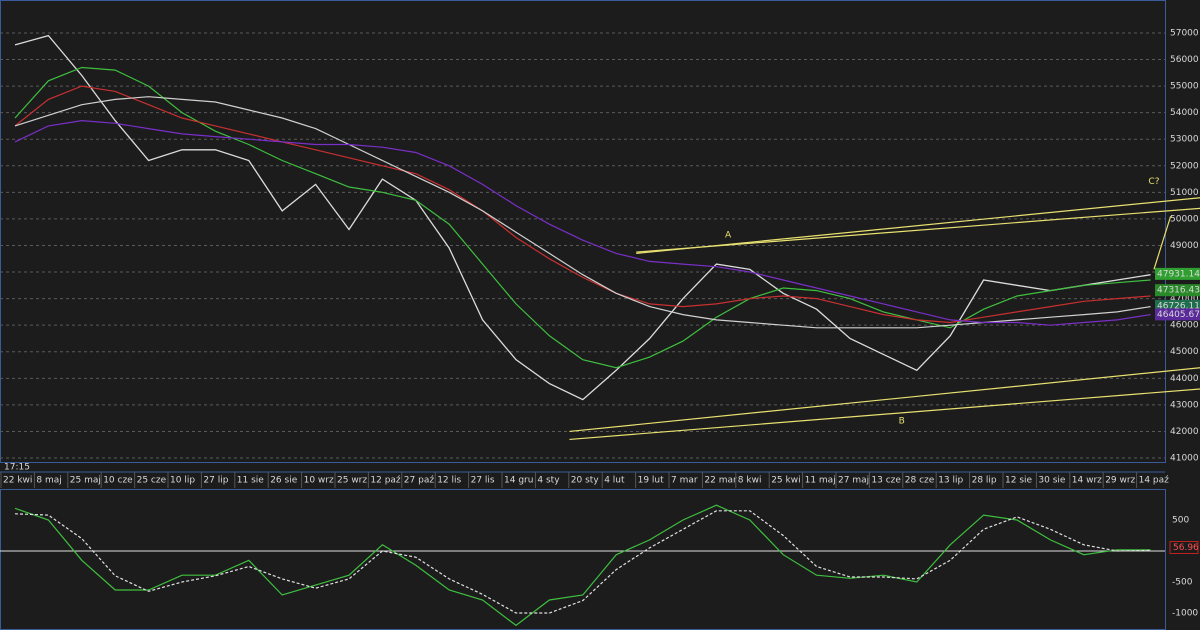  What do you see at coordinates (1153, 182) in the screenshot?
I see `annotation: C?` at bounding box center [1153, 182].